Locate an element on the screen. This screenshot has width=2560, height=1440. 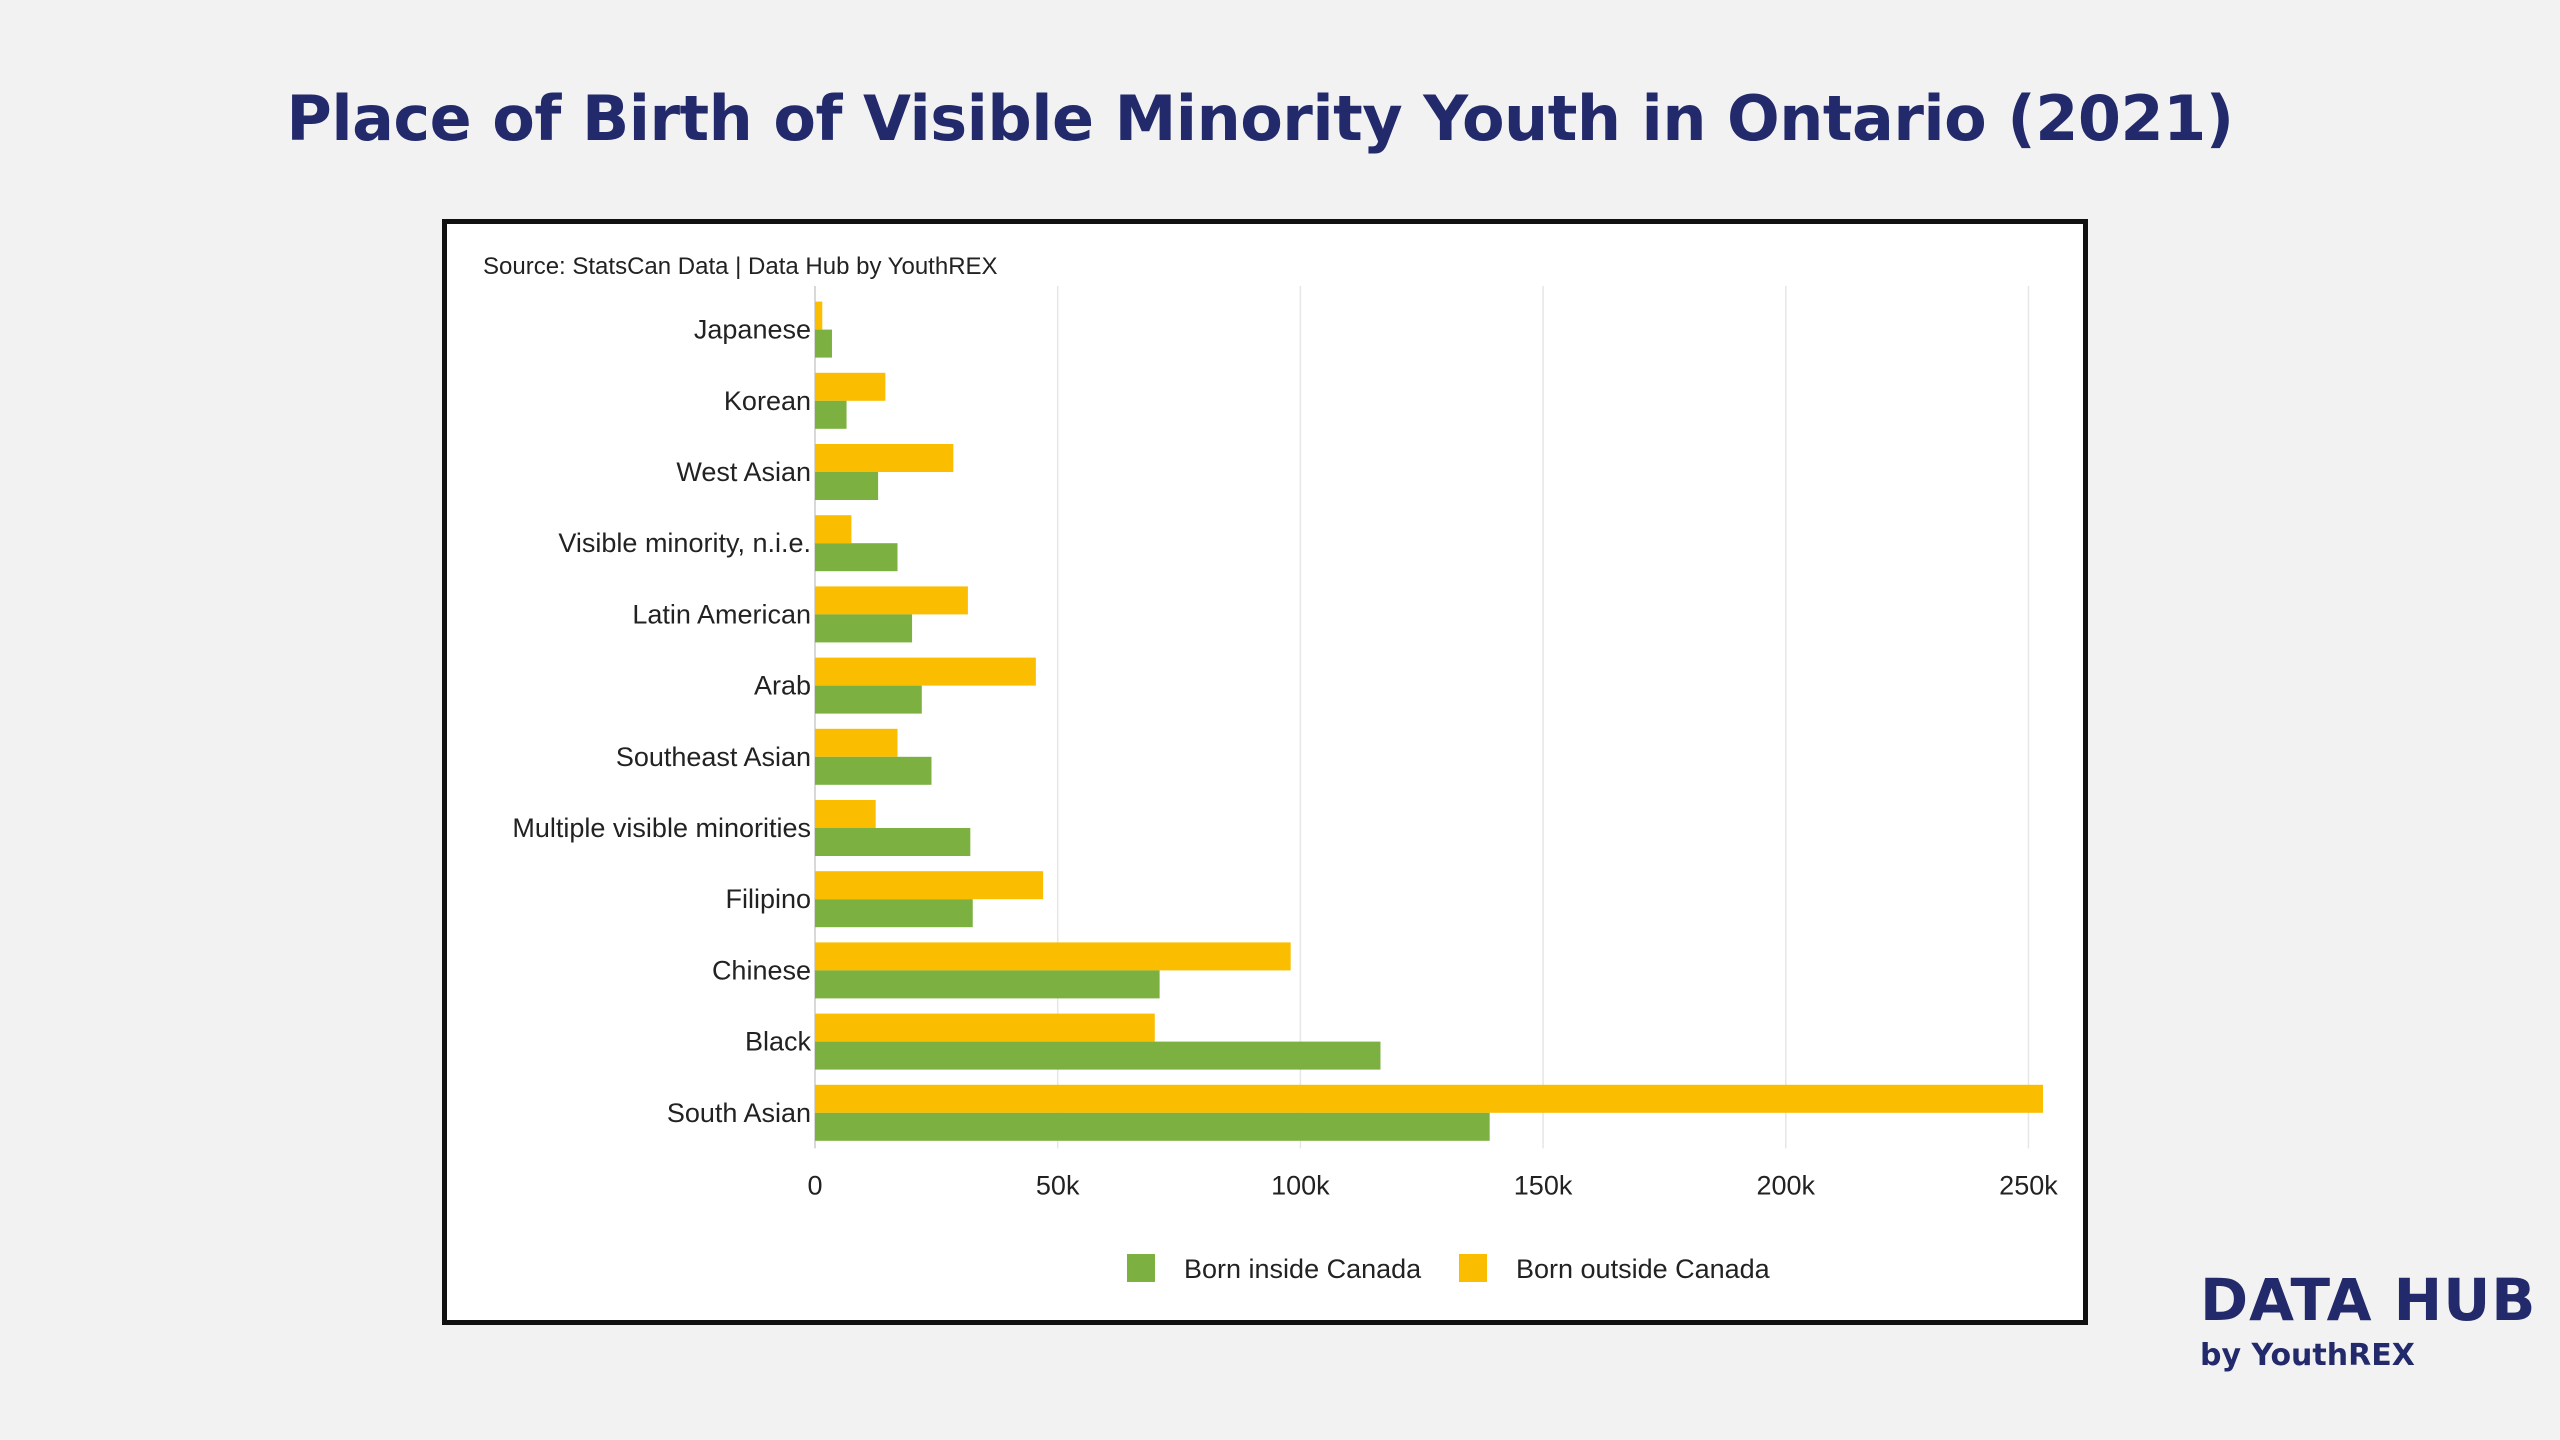
category-label-11: South Asian is located at coordinates (739, 1113).